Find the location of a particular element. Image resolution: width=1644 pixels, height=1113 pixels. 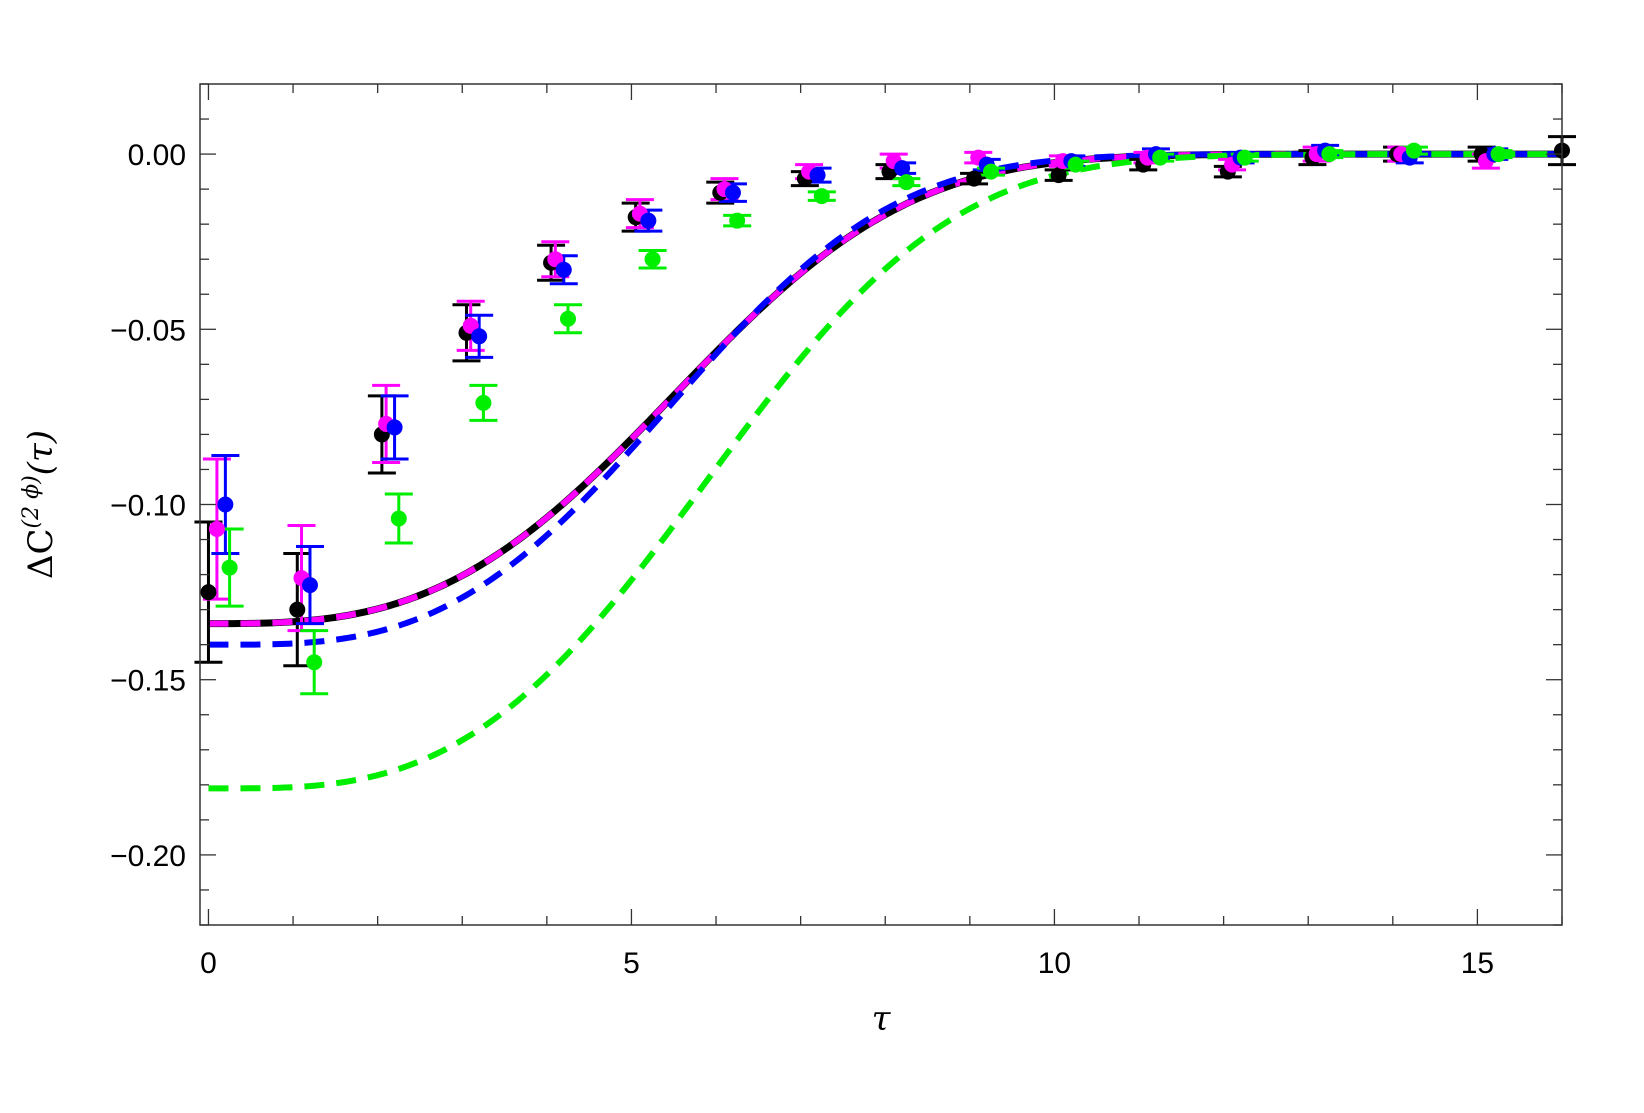

y-tick-label: −0.20 is located at coordinates (148, 856).